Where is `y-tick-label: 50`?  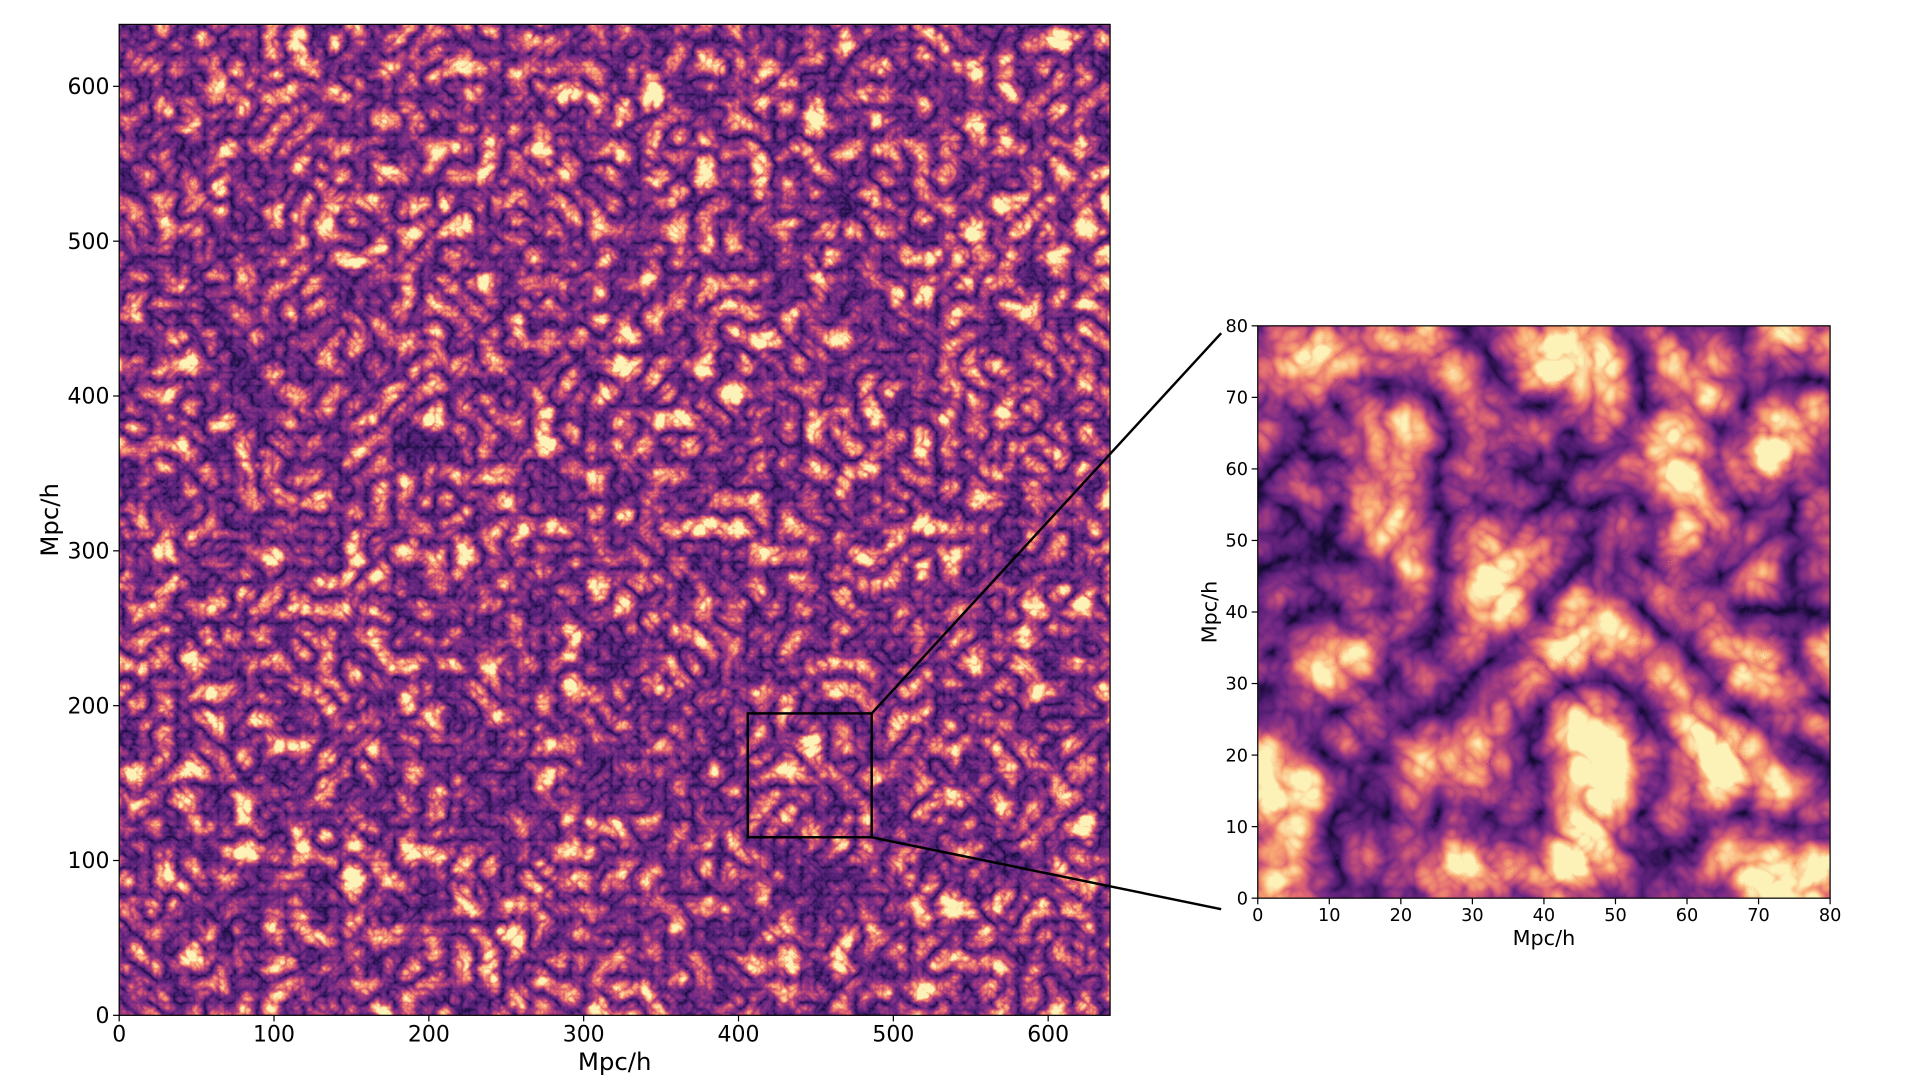
y-tick-label: 50 is located at coordinates (1236, 542).